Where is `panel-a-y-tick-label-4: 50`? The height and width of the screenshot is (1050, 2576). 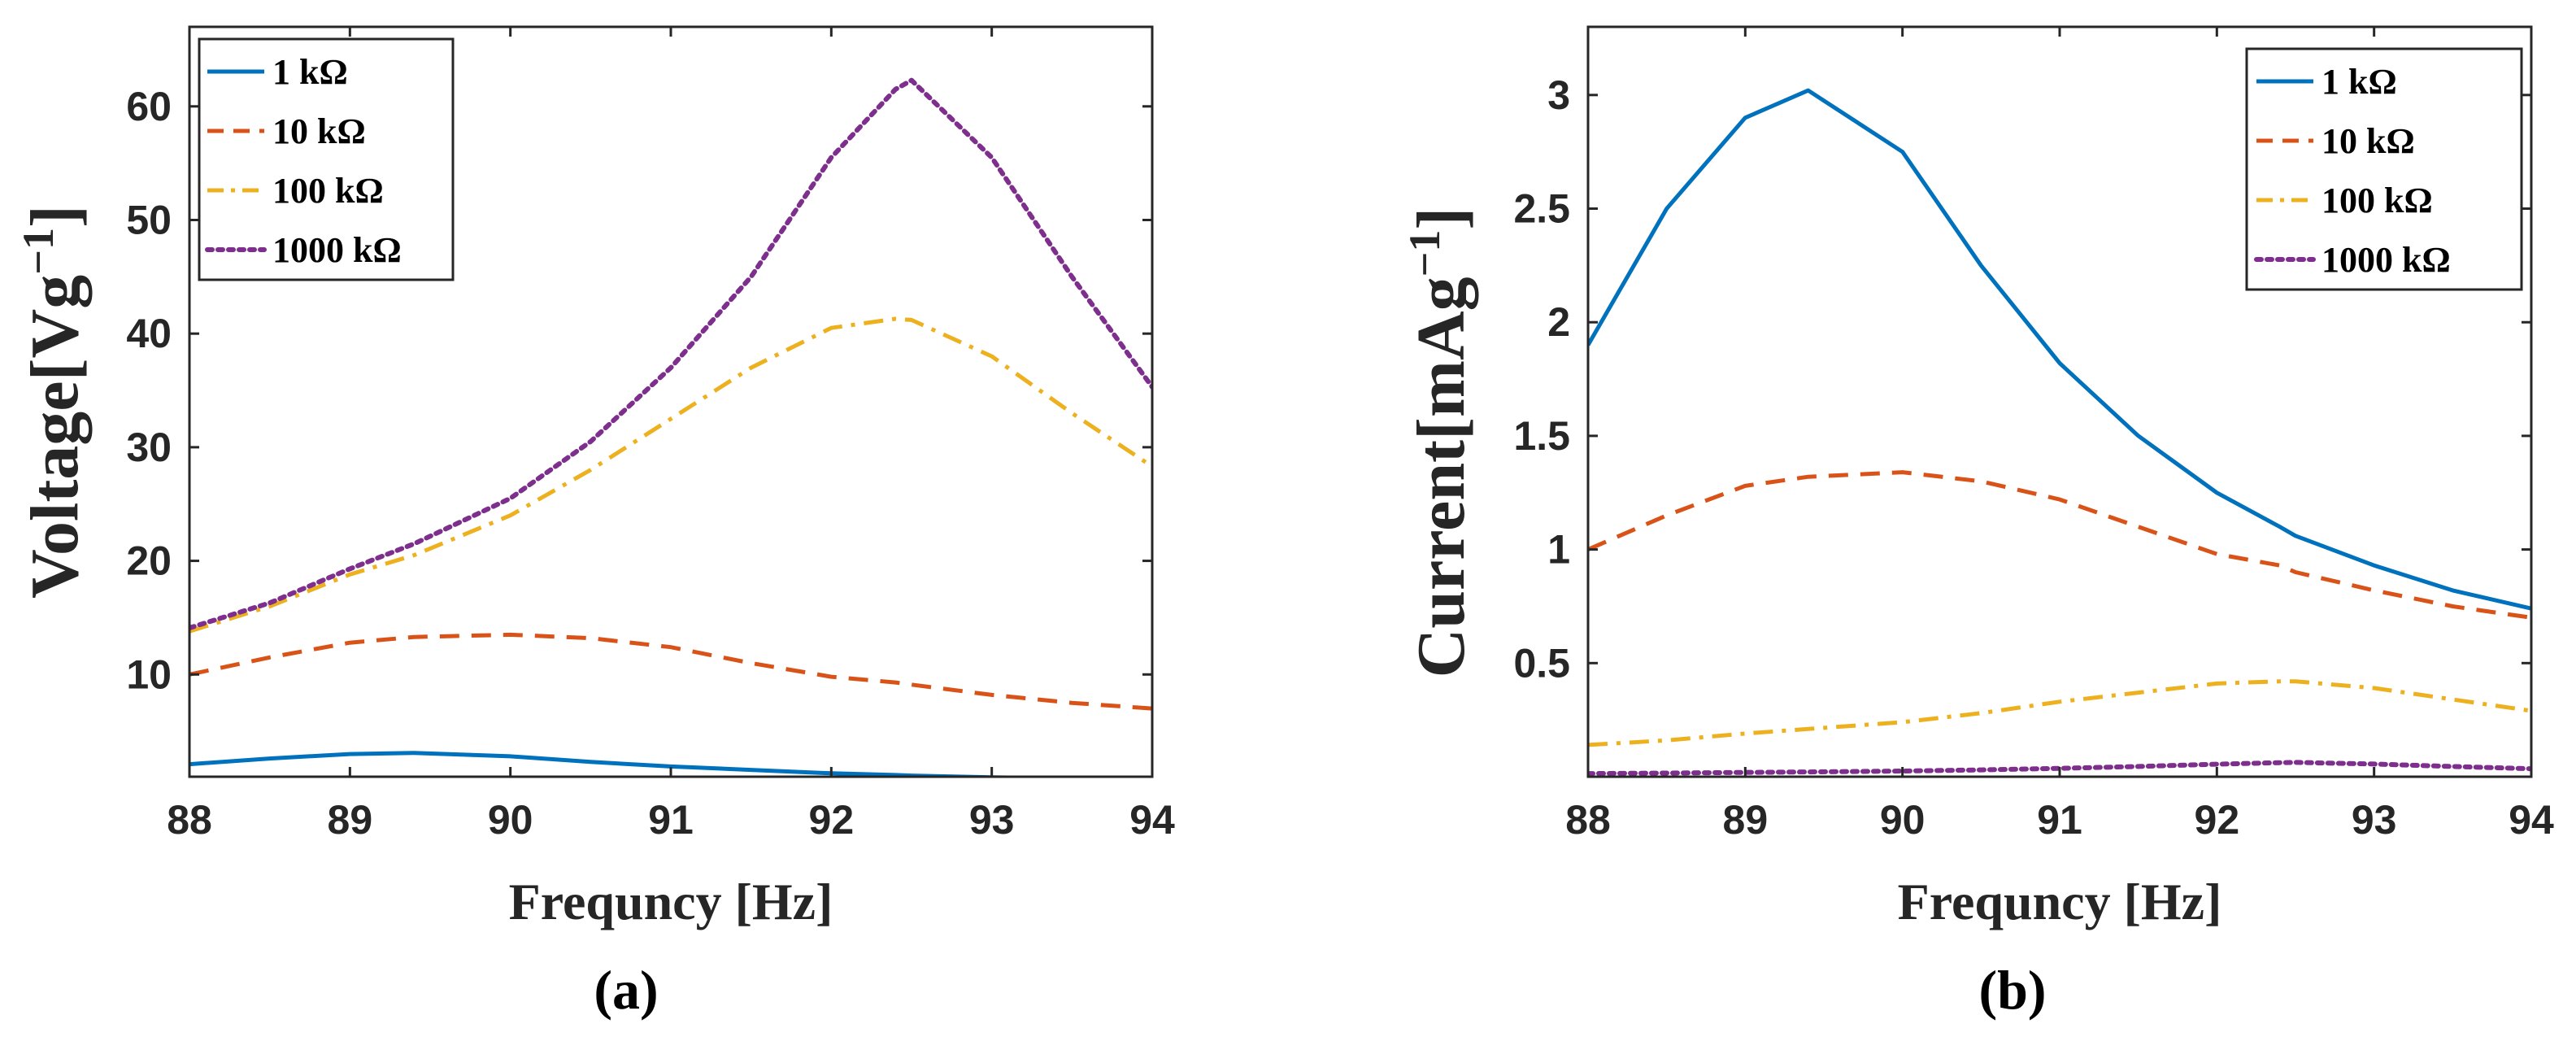 panel-a-y-tick-label-4: 50 is located at coordinates (149, 220).